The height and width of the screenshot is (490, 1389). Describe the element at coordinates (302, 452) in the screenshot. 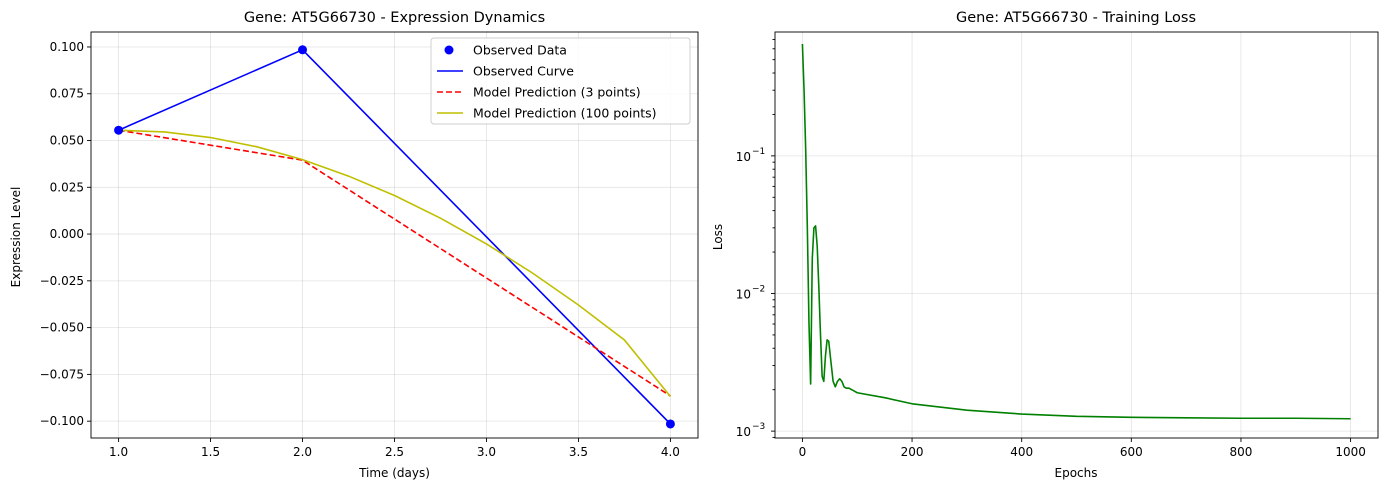

I see `x-tick-label: 2.0` at that location.